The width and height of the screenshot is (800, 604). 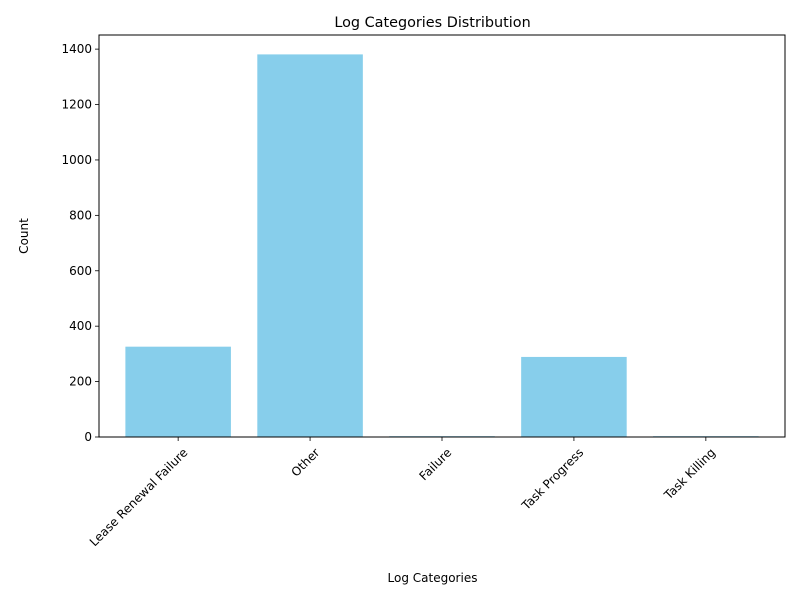 I want to click on x-tick-label: Task Killing, so click(x=689, y=473).